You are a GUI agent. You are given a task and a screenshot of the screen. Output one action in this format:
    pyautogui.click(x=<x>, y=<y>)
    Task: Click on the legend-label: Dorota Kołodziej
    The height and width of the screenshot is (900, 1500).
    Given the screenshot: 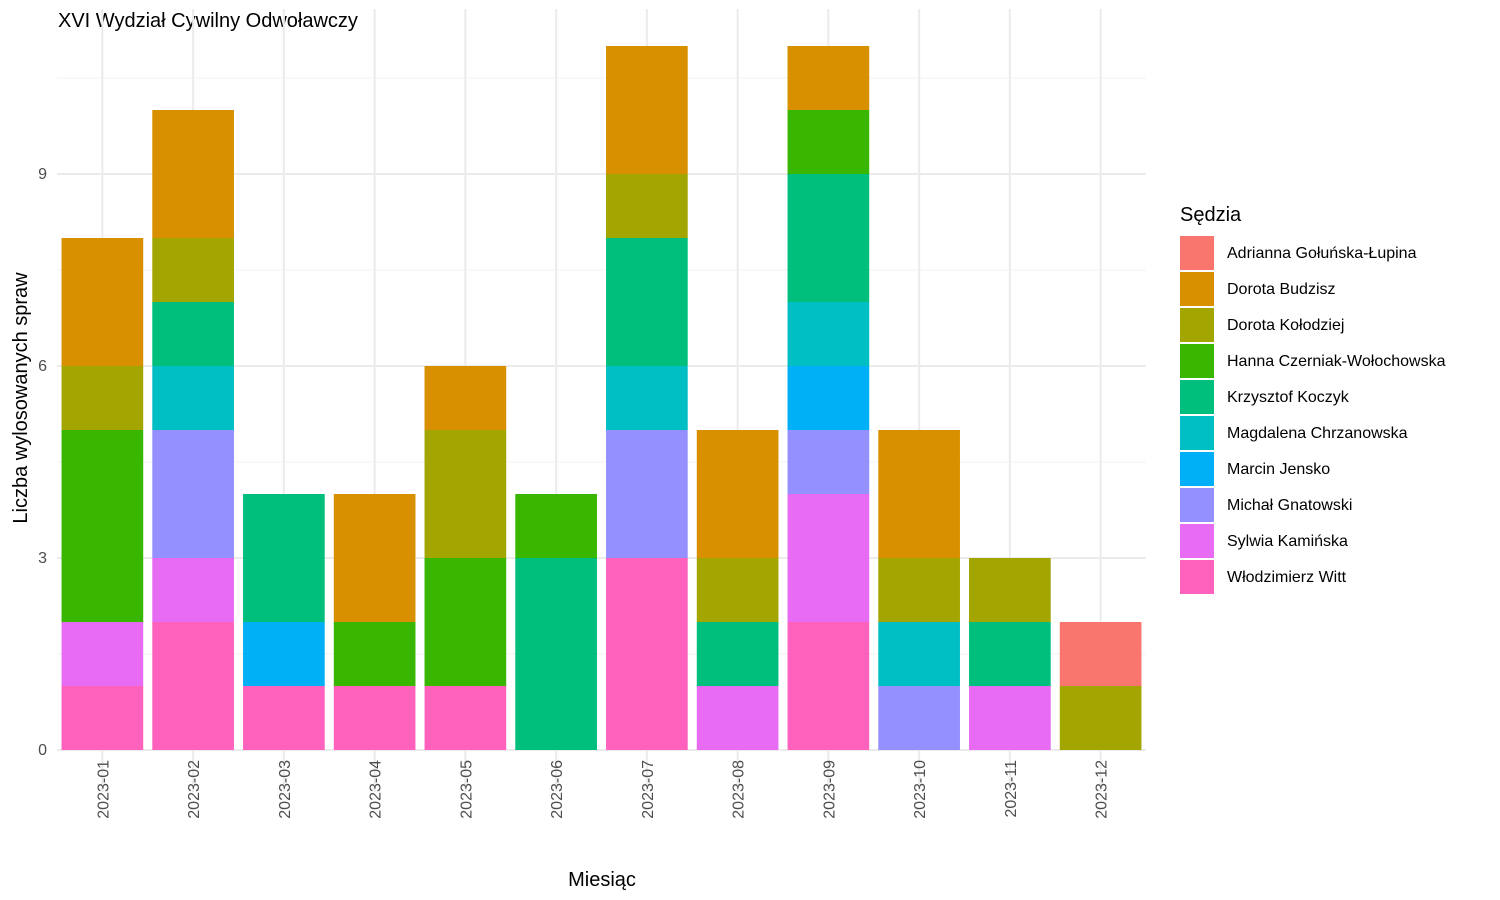 What is the action you would take?
    pyautogui.click(x=1285, y=325)
    